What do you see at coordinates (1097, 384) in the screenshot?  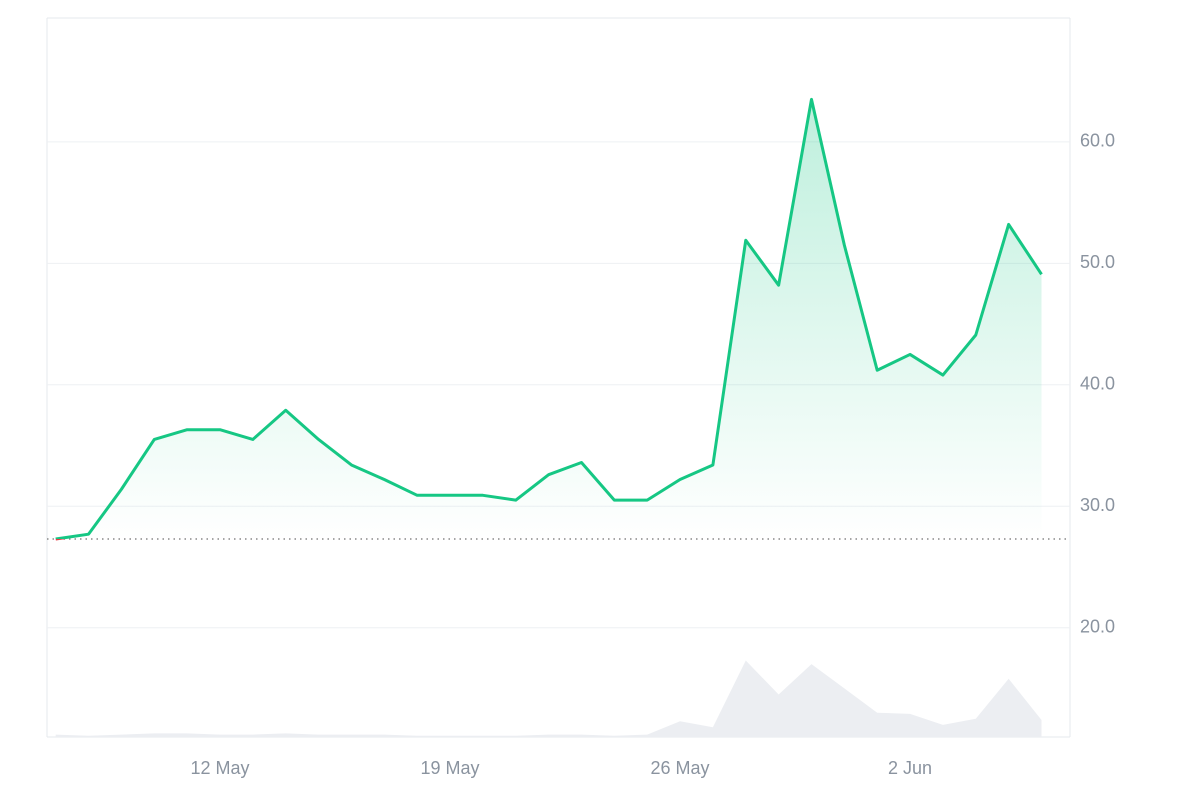 I see `y-tick-label: 40.0` at bounding box center [1097, 384].